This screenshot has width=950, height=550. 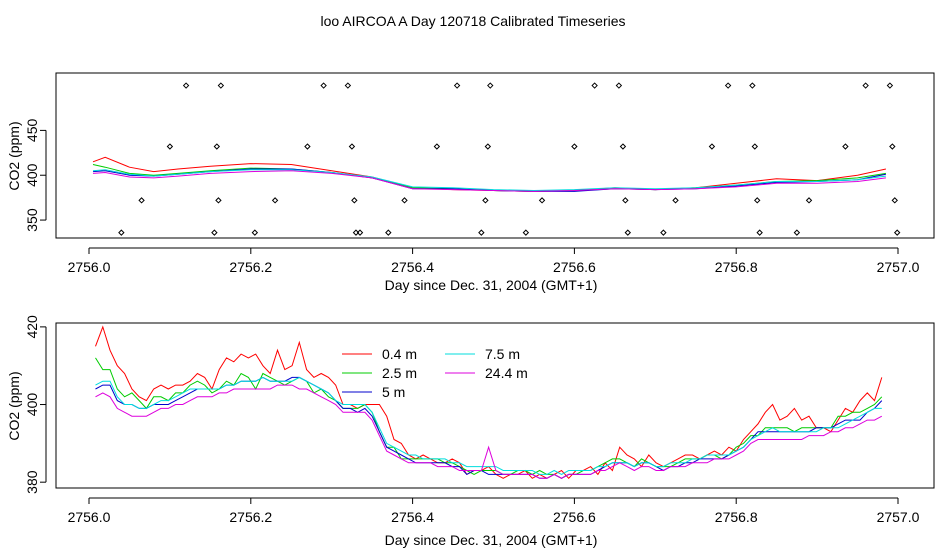 What do you see at coordinates (491, 540) in the screenshot?
I see `bottom-x-axis-label: Day since Dec. 31, 2004 (GMT+1)` at bounding box center [491, 540].